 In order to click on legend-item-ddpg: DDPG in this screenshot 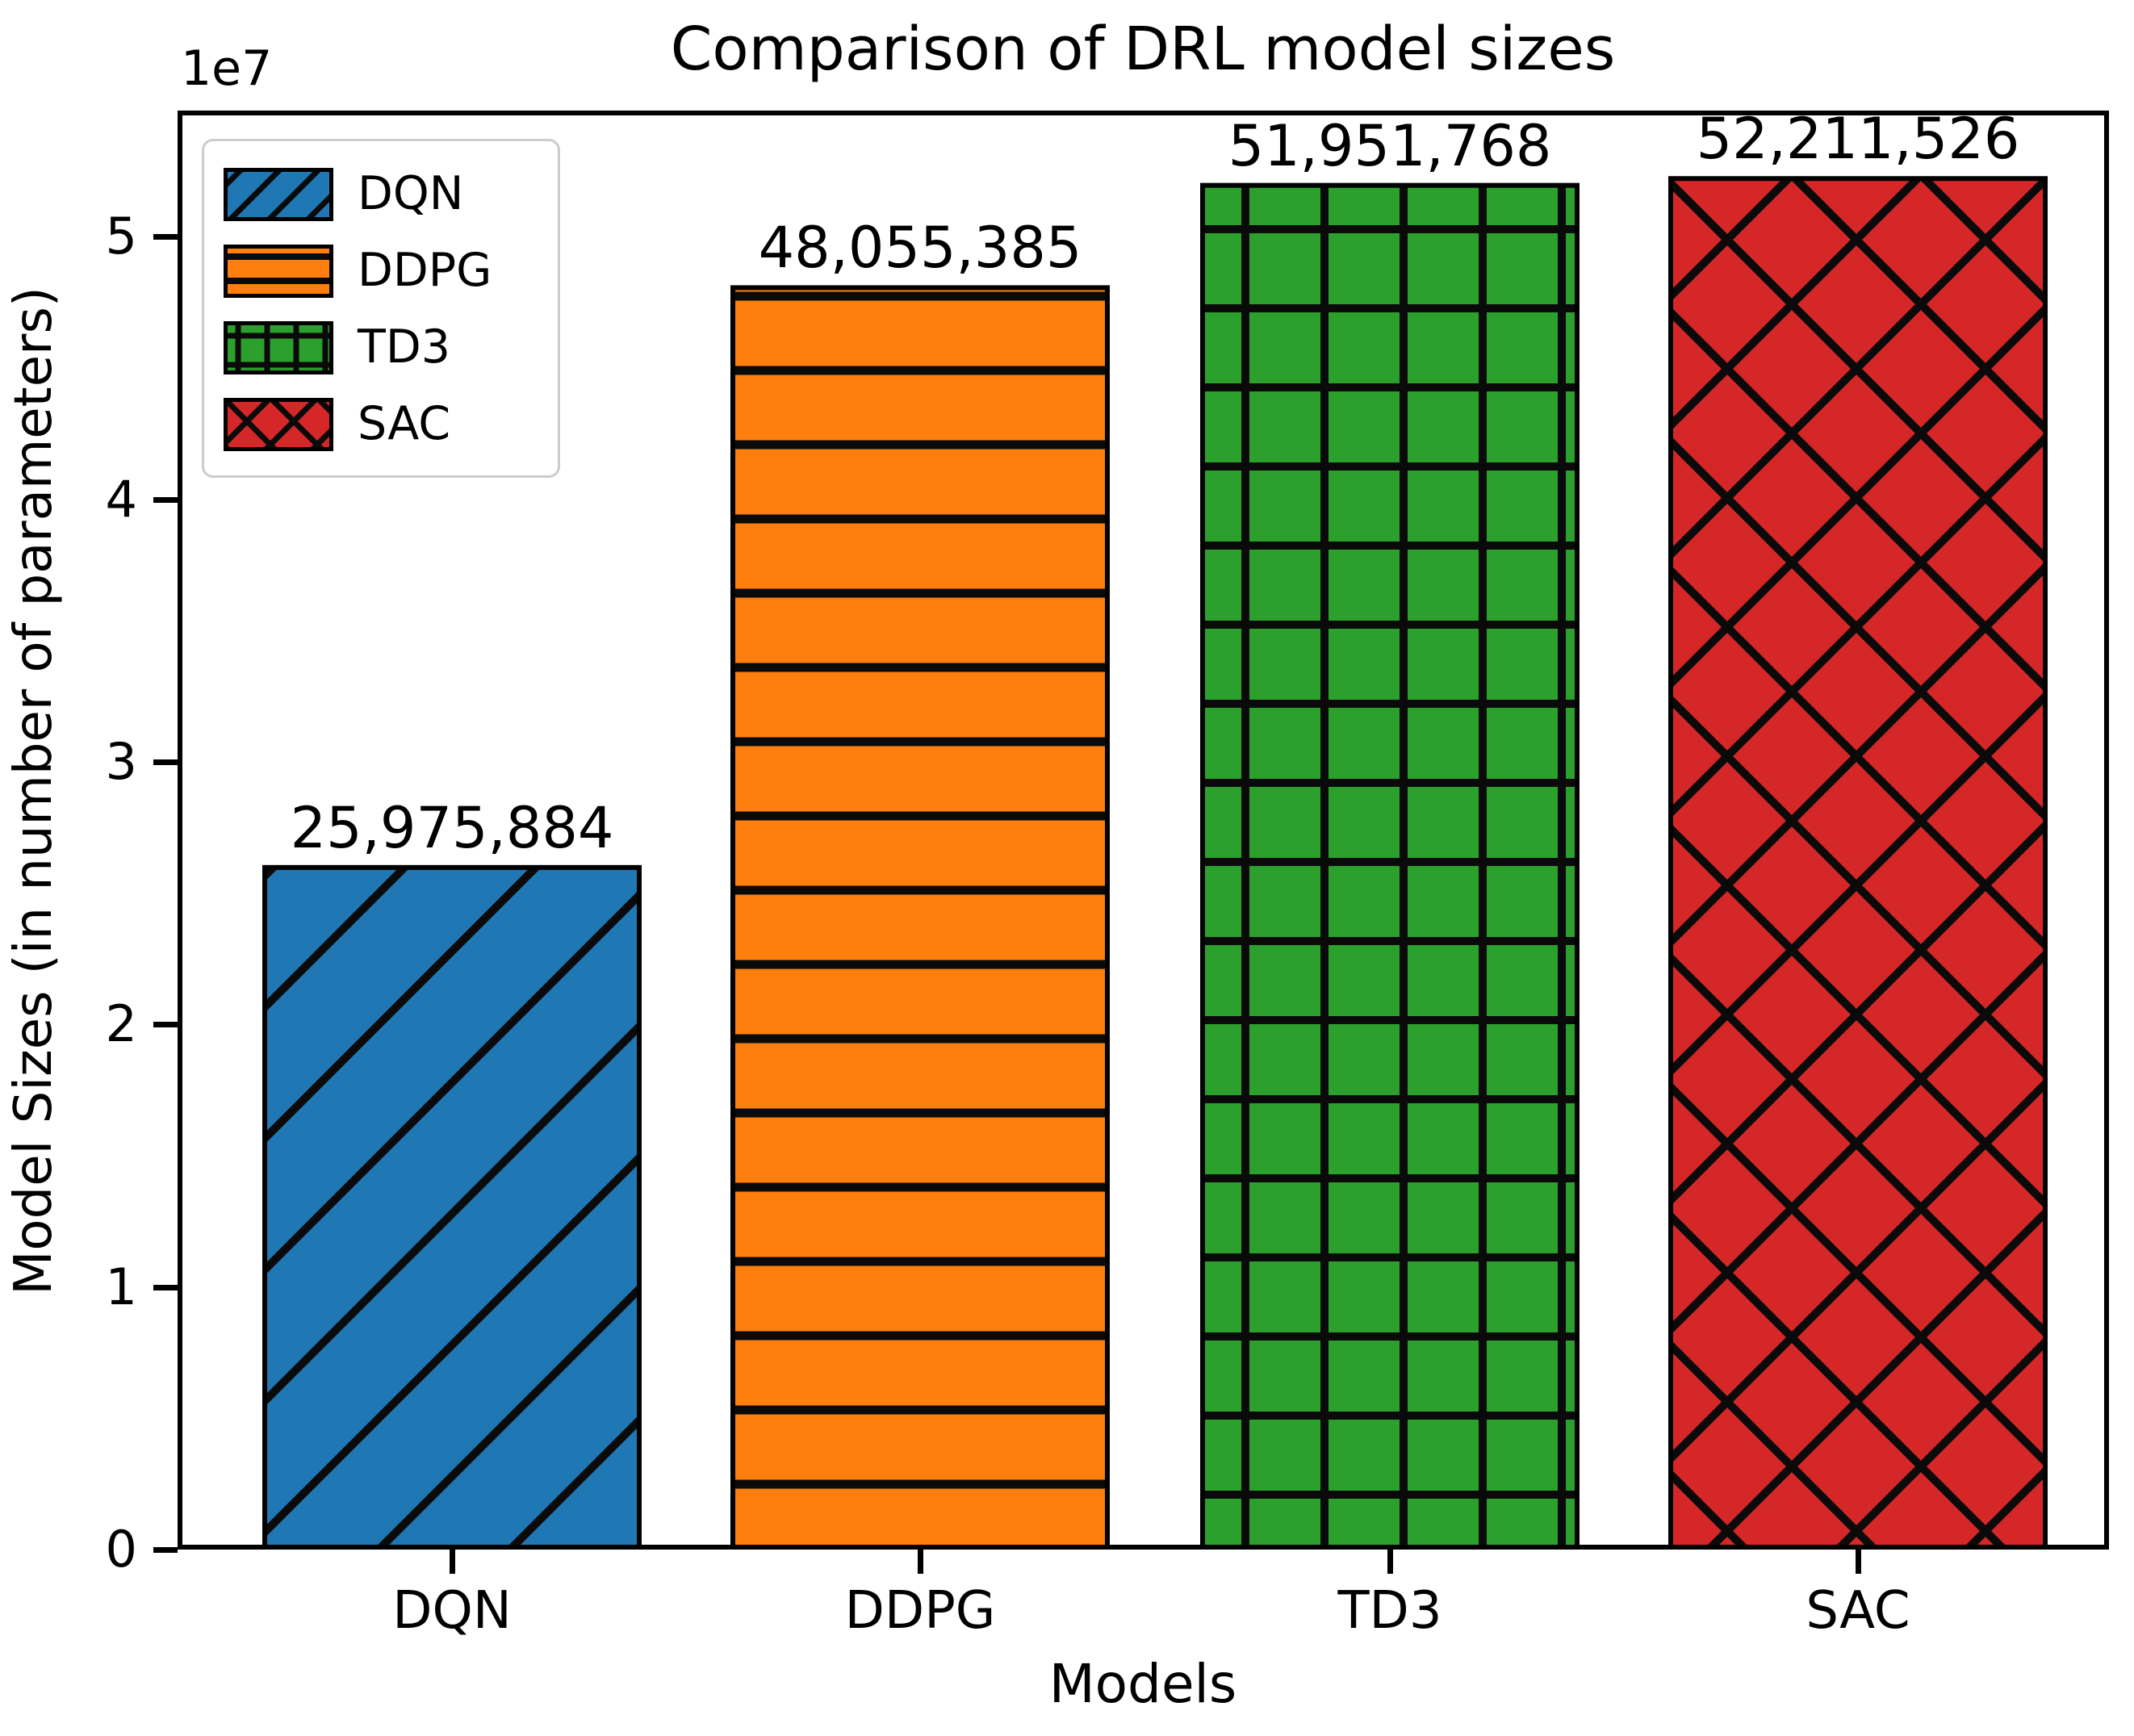, I will do `click(381, 271)`.